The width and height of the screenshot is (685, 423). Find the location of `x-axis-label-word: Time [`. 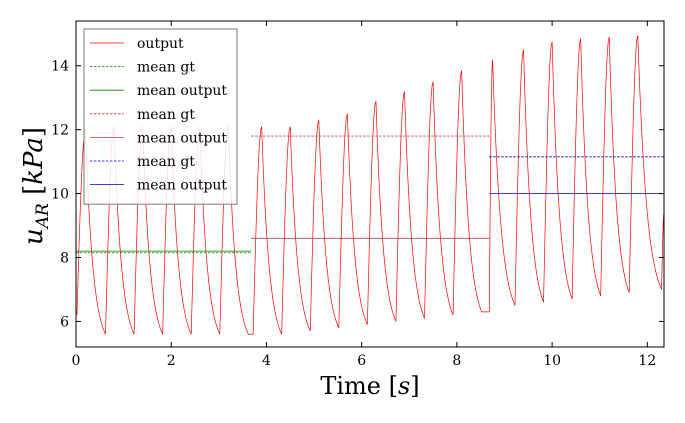

x-axis-label-word: Time [ is located at coordinates (359, 386).